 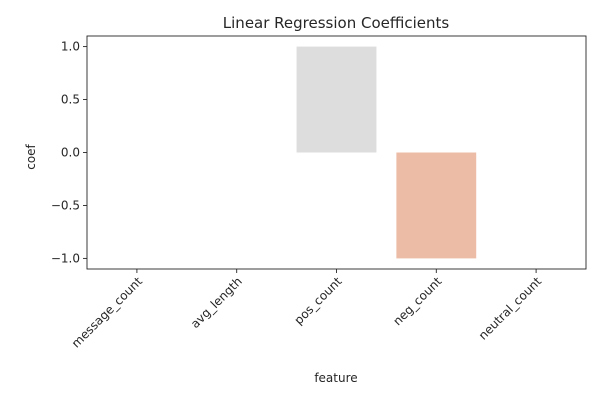 I want to click on y-tick-label: −0.5, so click(x=65, y=205).